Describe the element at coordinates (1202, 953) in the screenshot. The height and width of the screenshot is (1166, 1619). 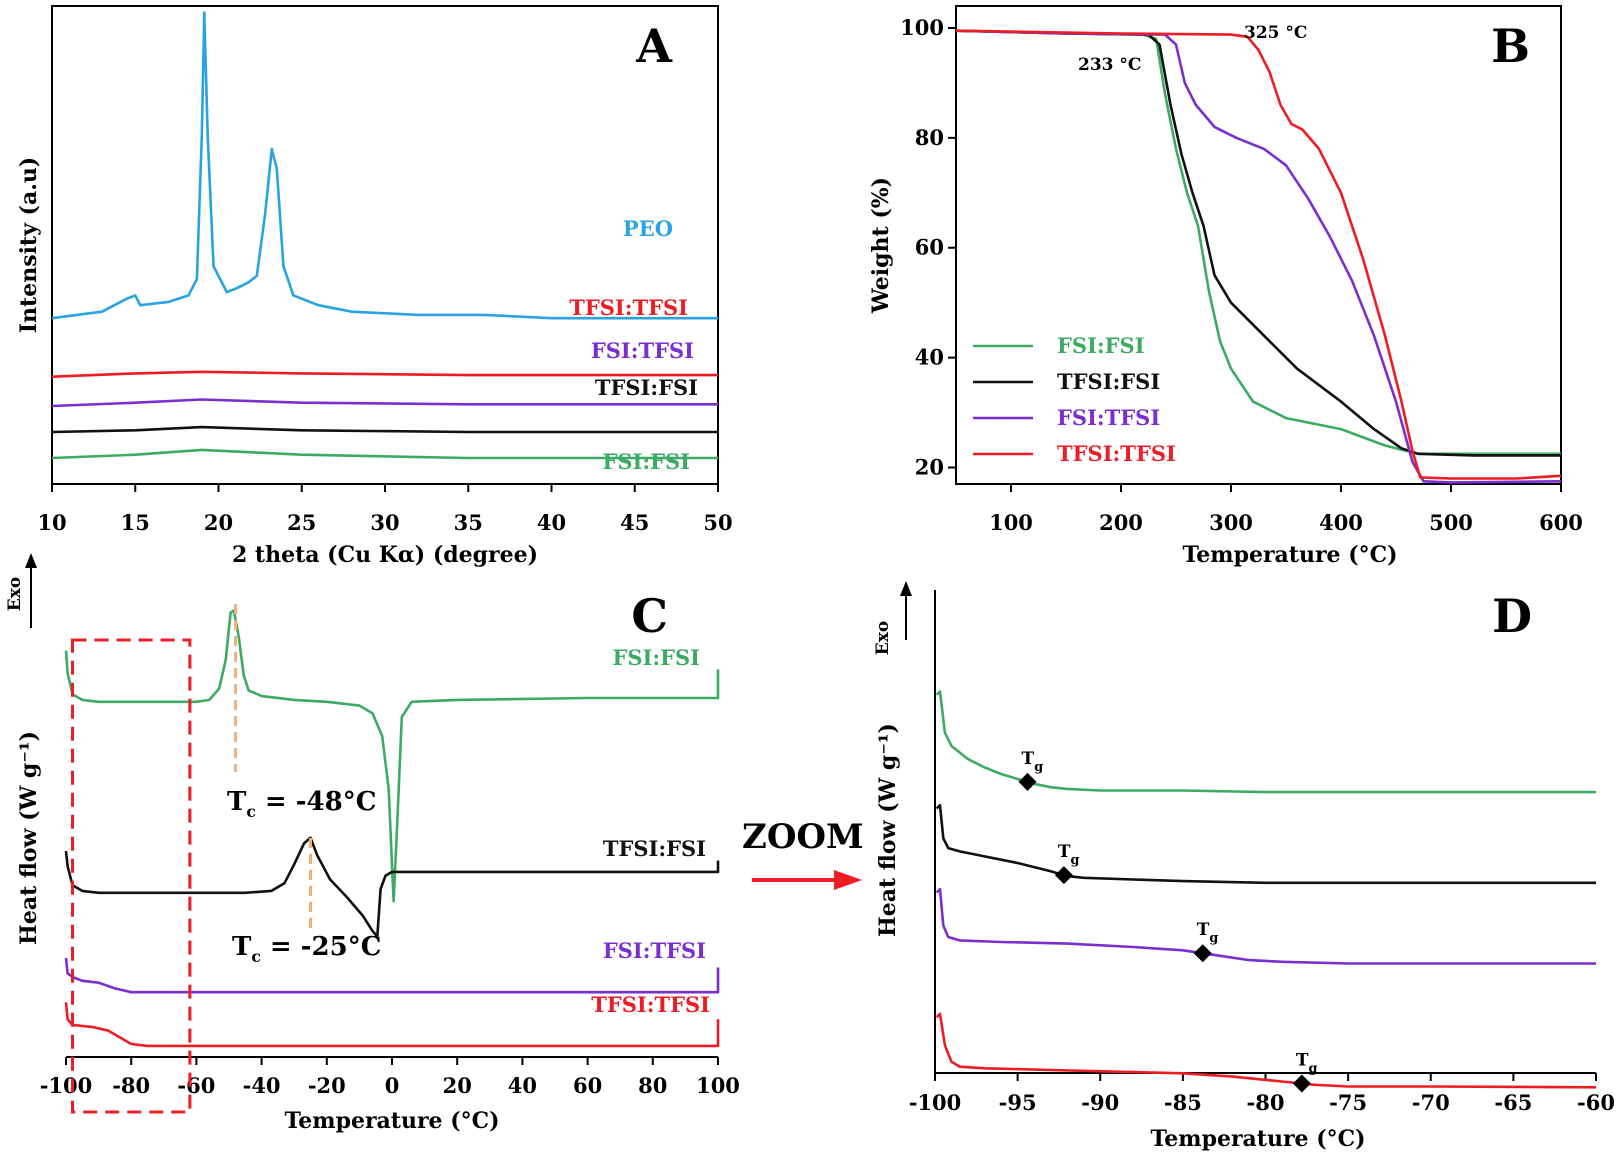
I see `panel-d-tg-marker-fsi-tfsi` at that location.